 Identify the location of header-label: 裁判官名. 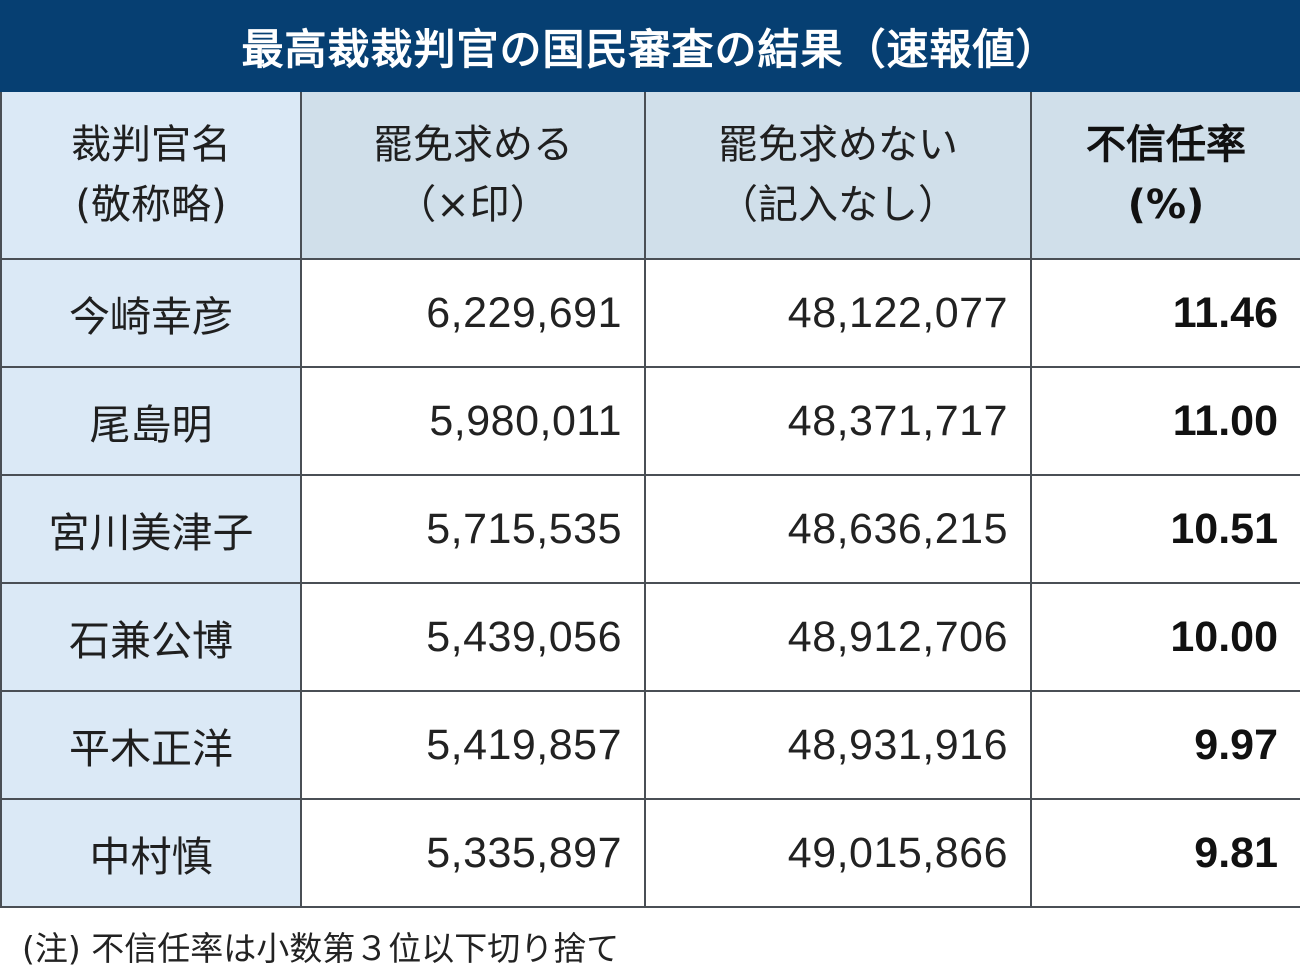
(151, 145).